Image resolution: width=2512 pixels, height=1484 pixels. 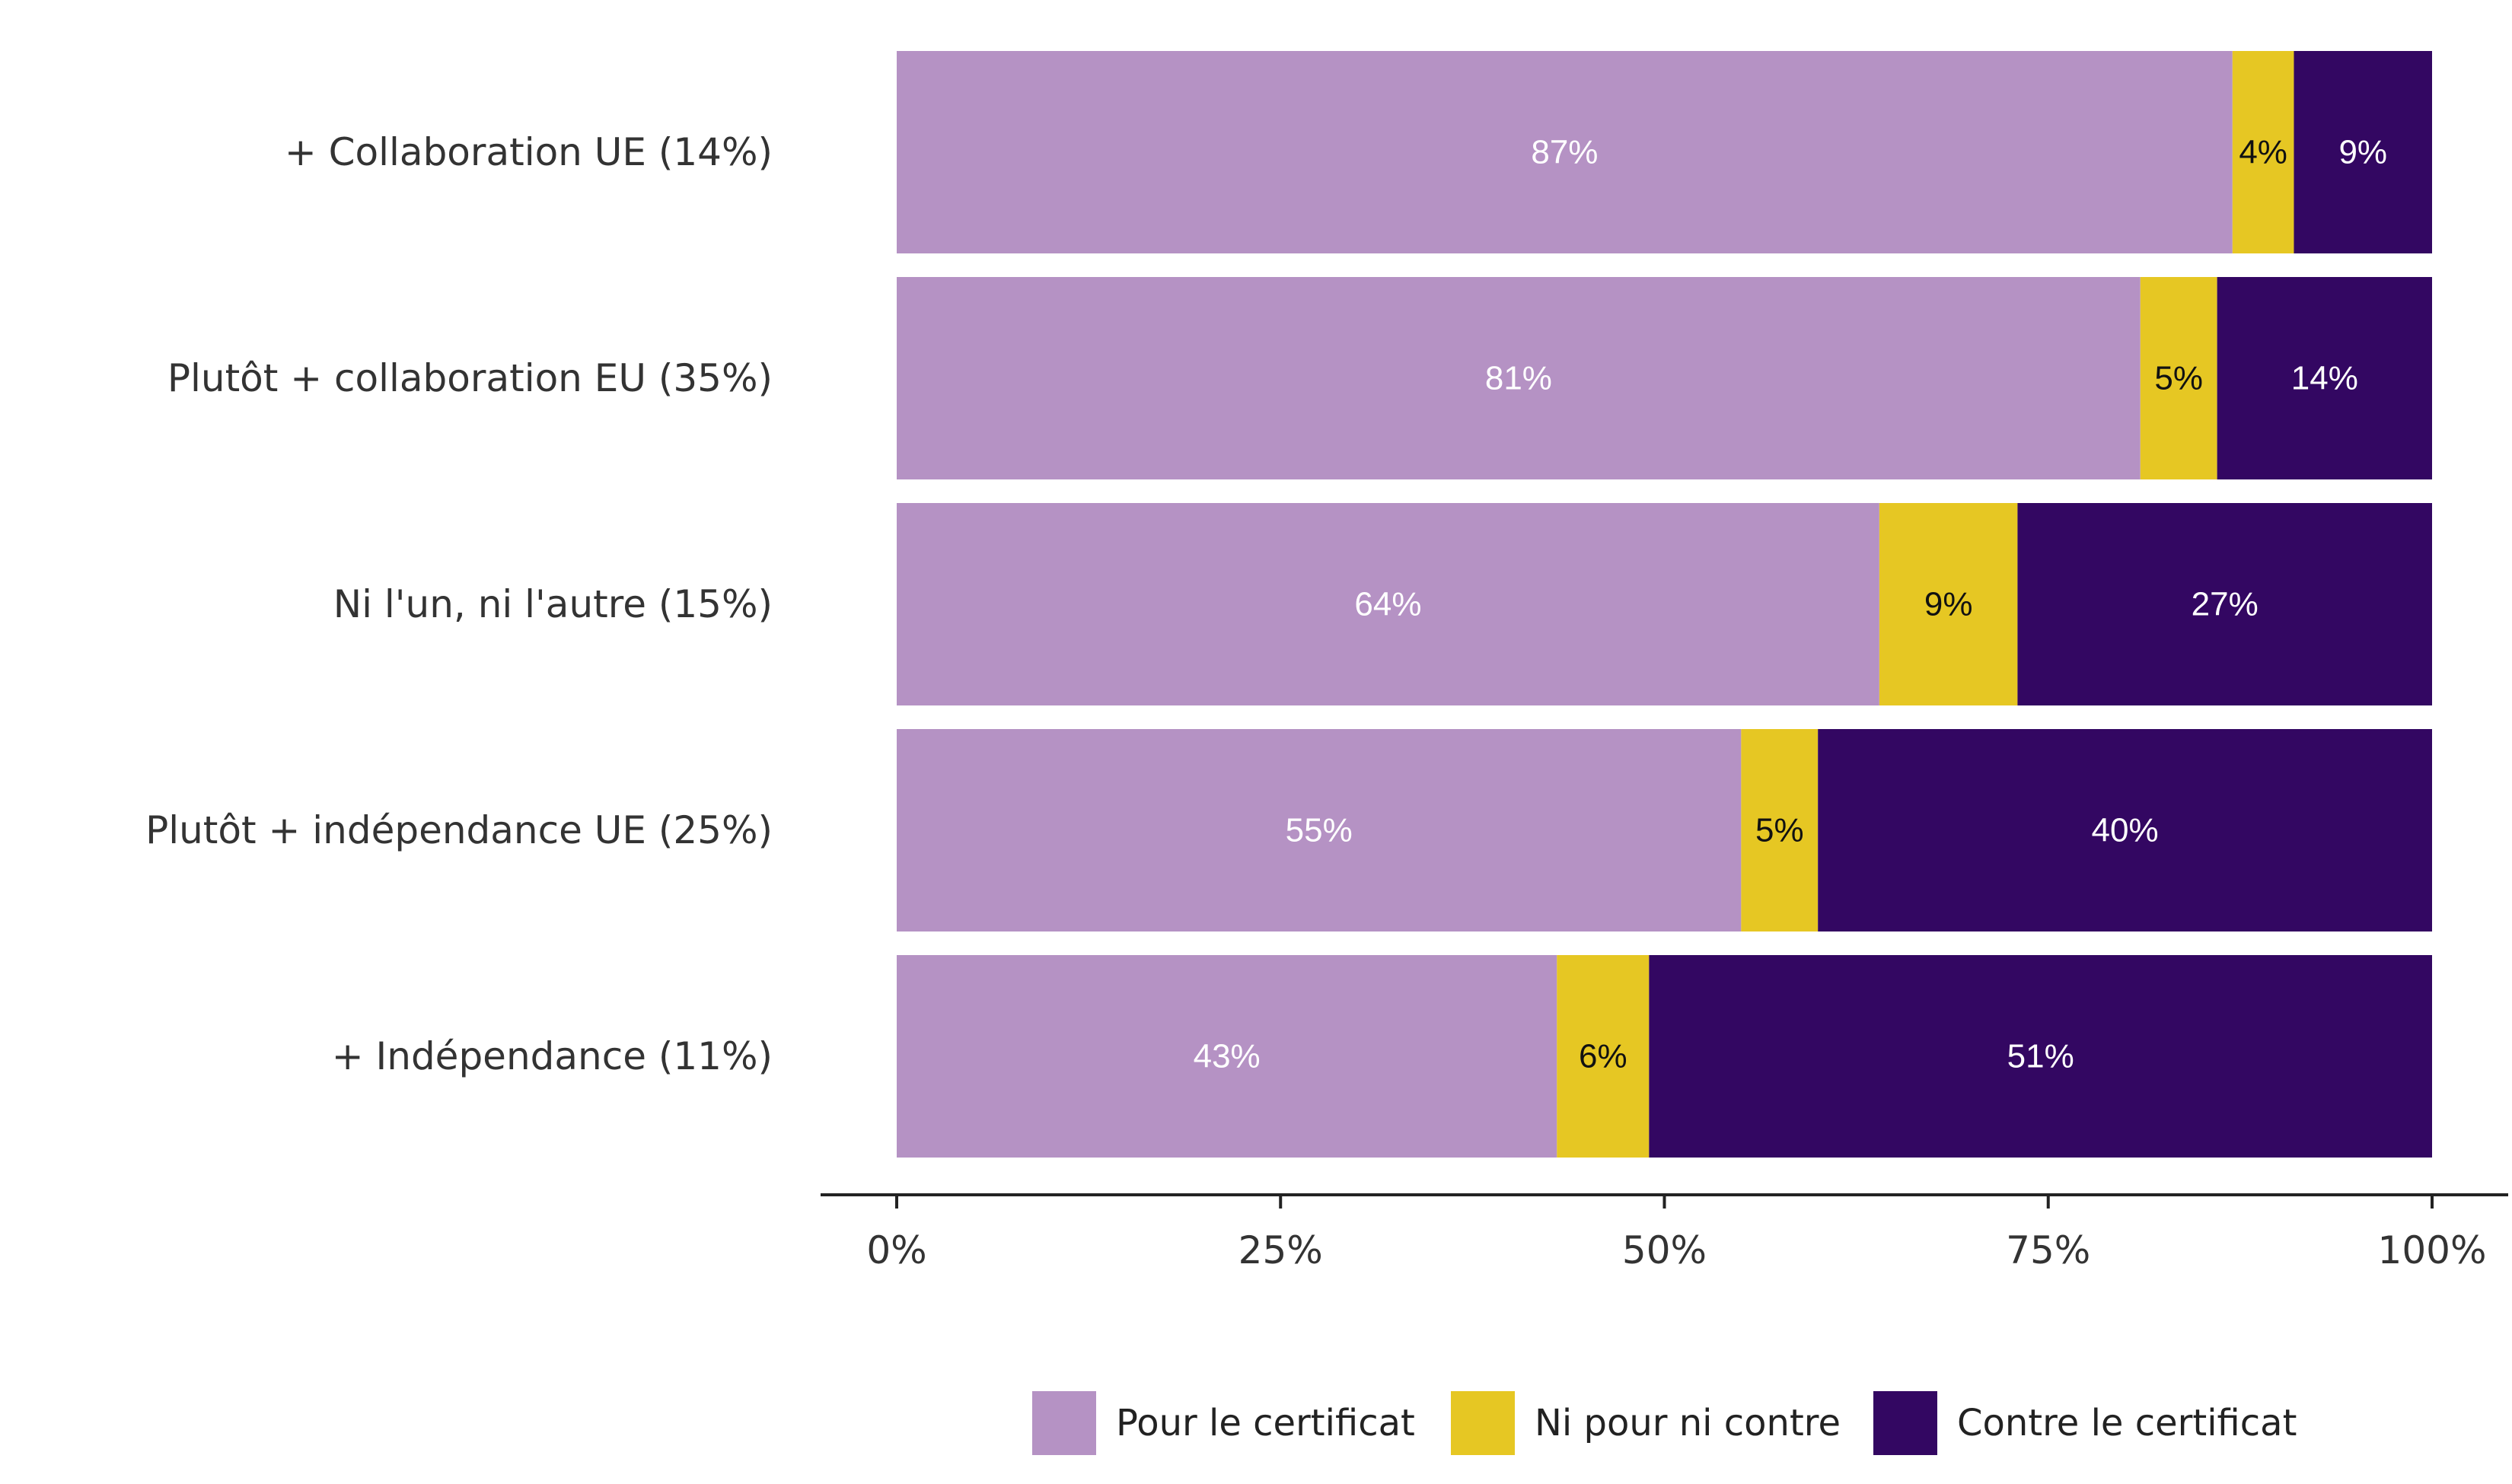 I want to click on data-label: 27%, so click(x=2225, y=604).